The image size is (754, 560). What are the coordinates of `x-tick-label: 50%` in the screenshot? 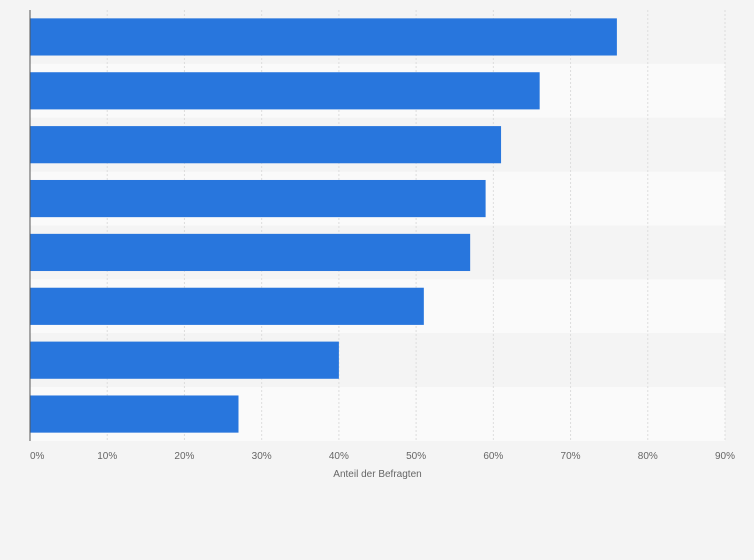 It's located at (416, 456).